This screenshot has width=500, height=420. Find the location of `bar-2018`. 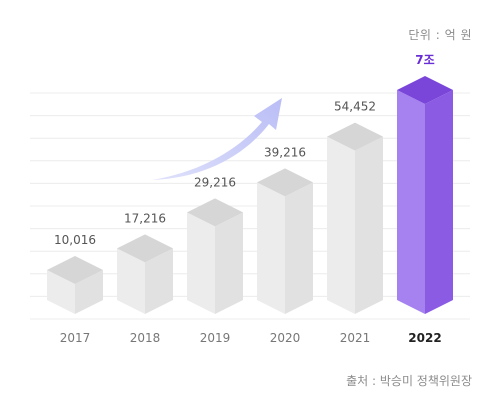

bar-2018 is located at coordinates (145, 274).